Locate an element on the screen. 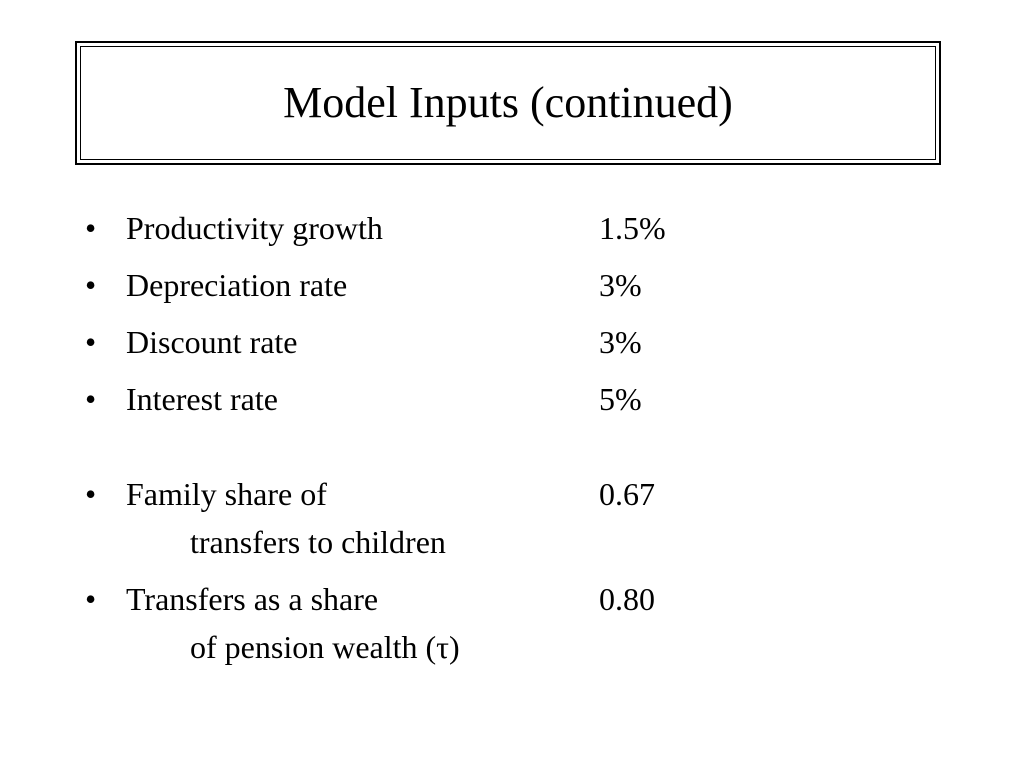 Image resolution: width=1024 pixels, height=768 pixels. title-frame: Model Inputs (continued) is located at coordinates (508, 103).